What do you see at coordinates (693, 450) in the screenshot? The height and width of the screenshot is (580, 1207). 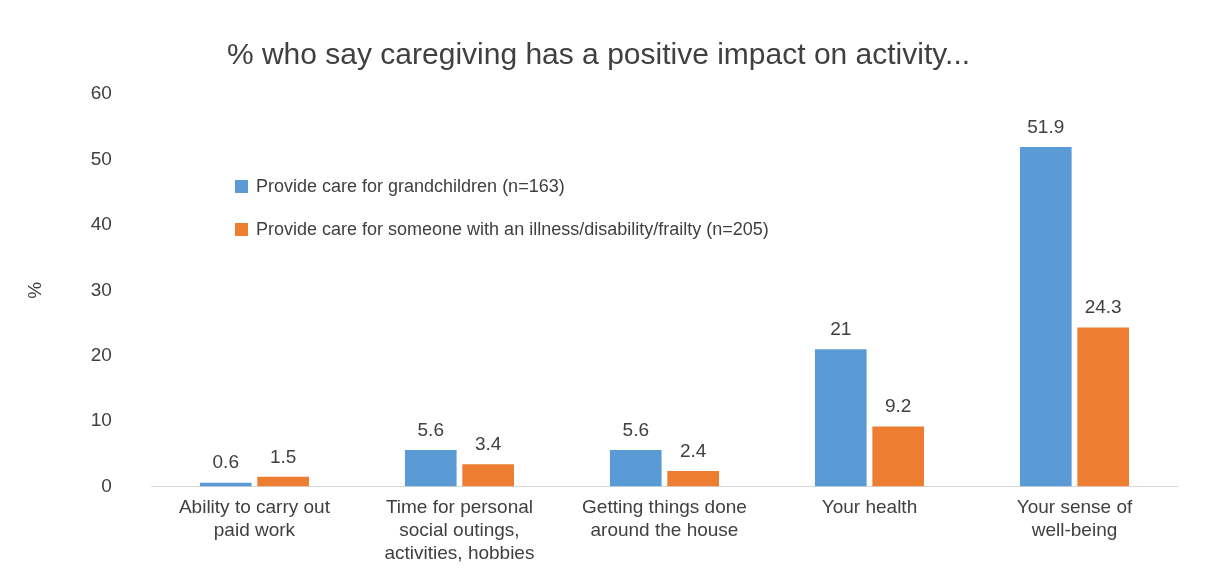 I see `data-label: 2.4` at bounding box center [693, 450].